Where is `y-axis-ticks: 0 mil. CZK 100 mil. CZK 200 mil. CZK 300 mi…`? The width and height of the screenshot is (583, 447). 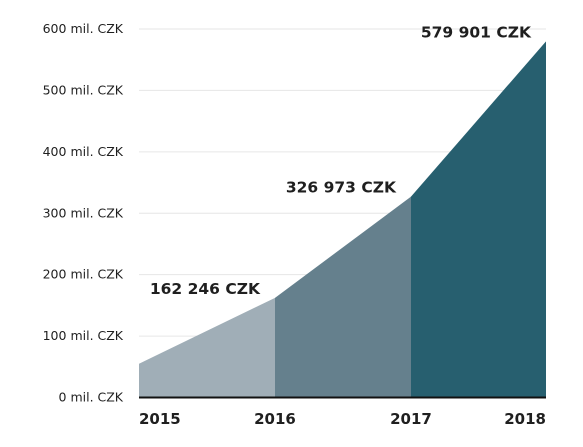
y-axis-ticks: 0 mil. CZK 100 mil. CZK 200 mil. CZK 300 mi… is located at coordinates (83, 213).